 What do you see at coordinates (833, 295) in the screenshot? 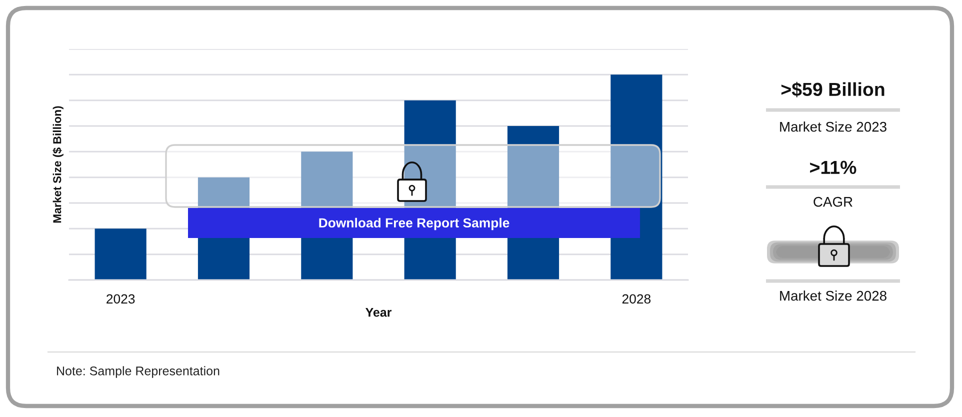
I see `text: Market Size 2028` at bounding box center [833, 295].